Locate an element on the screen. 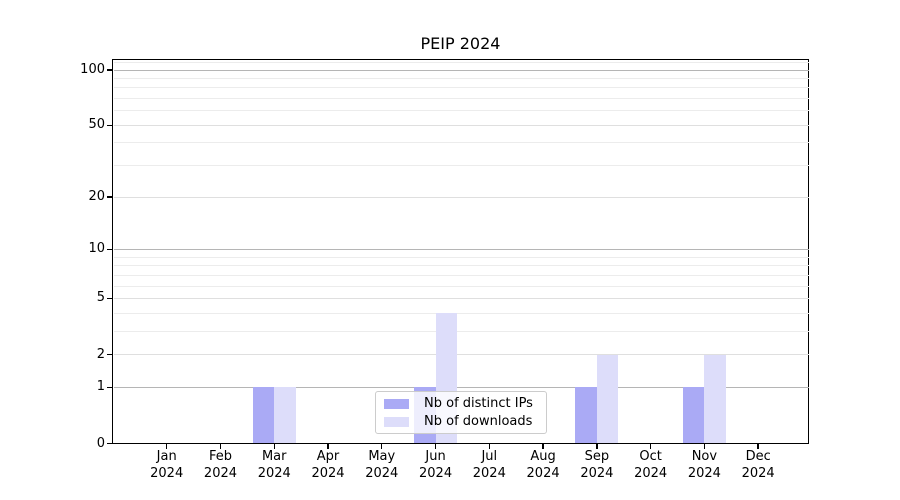  x-tick-label: May 2024 is located at coordinates (382, 465).